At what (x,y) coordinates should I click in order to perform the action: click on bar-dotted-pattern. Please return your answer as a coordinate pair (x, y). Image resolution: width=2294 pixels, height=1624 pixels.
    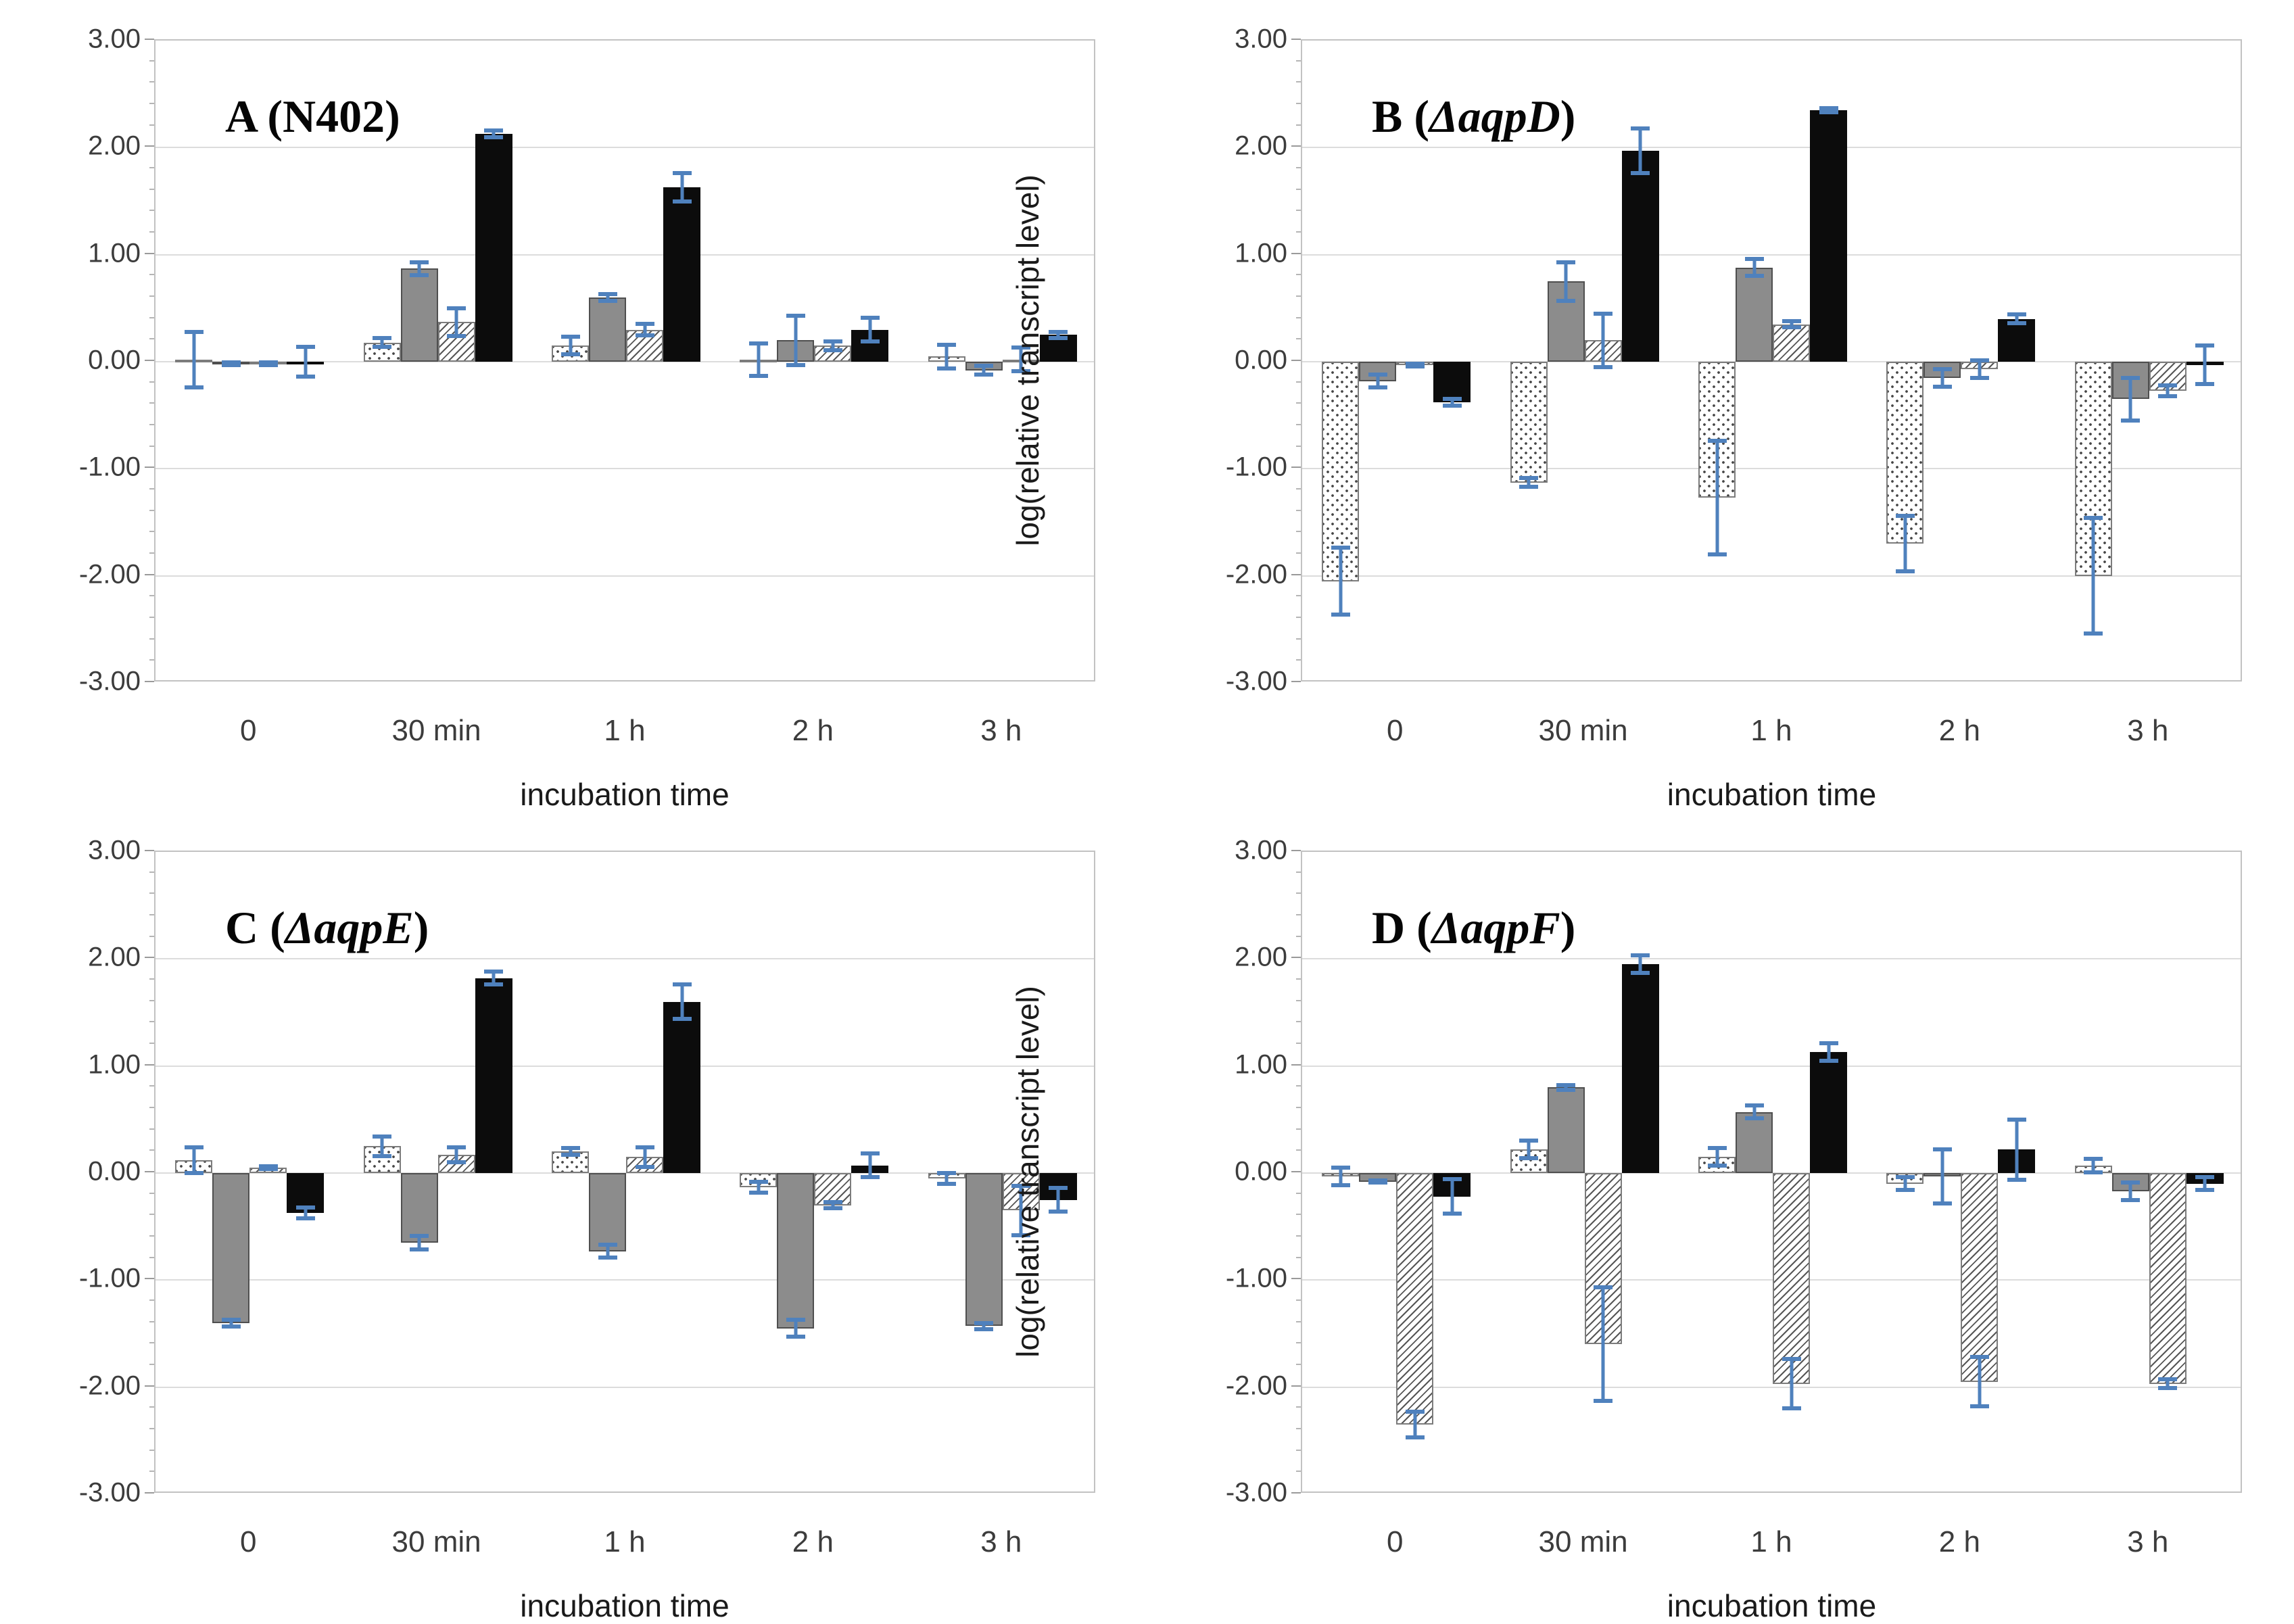
    Looking at the image, I should click on (1529, 422).